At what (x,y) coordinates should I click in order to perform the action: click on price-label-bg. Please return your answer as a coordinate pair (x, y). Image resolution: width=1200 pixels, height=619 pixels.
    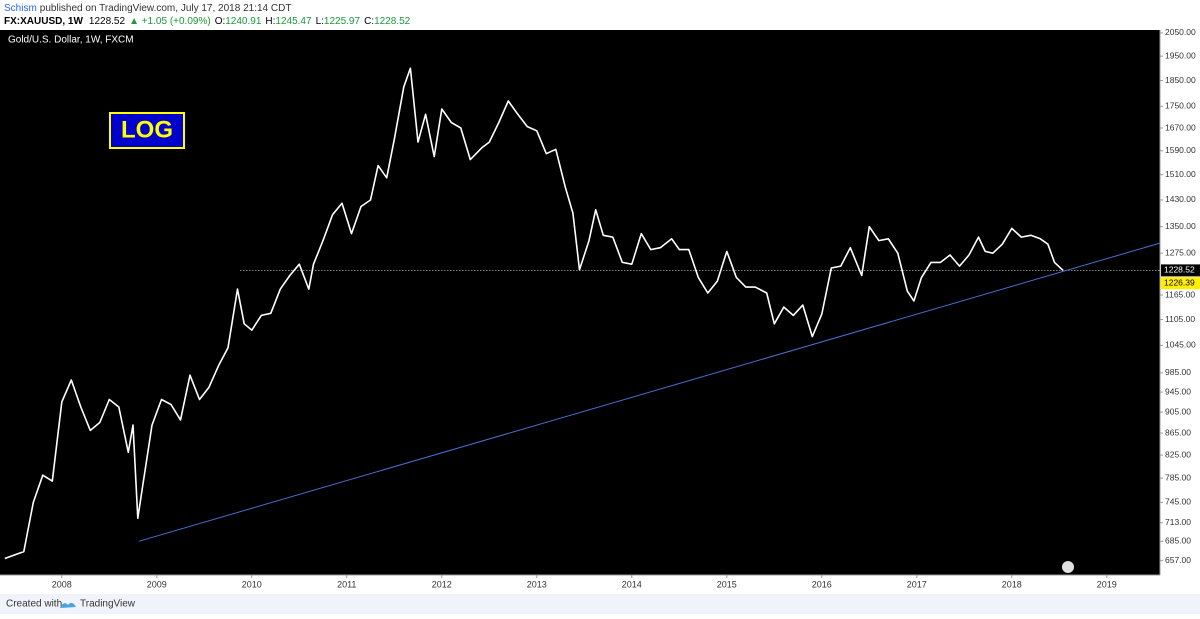
    Looking at the image, I should click on (1180, 270).